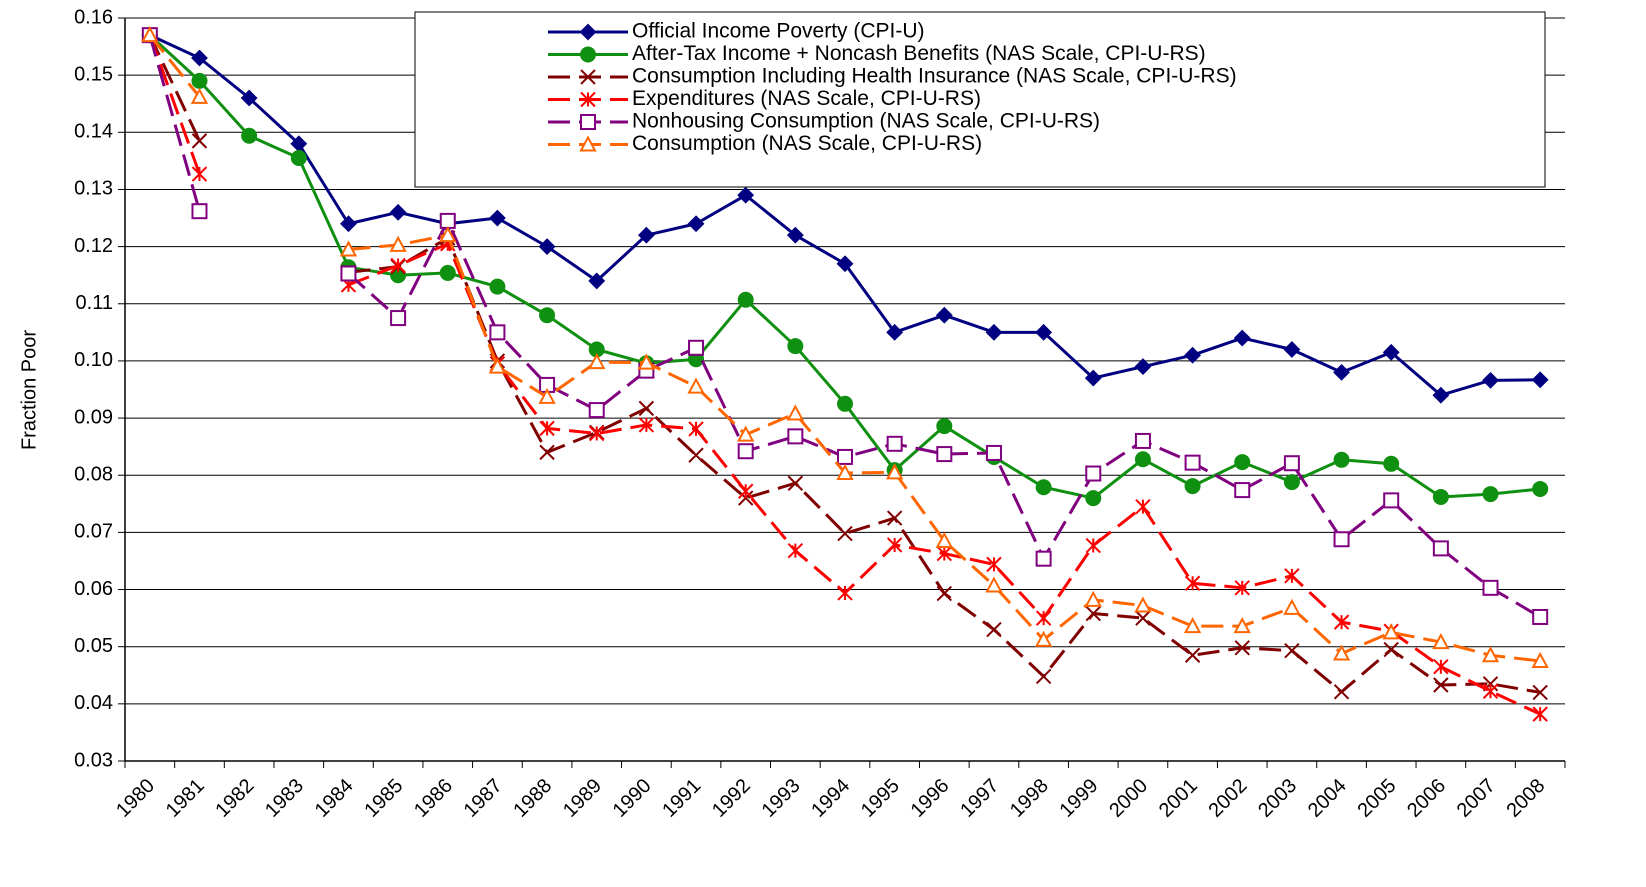 The image size is (1646, 887). I want to click on x-tick-label: 1986, so click(433, 798).